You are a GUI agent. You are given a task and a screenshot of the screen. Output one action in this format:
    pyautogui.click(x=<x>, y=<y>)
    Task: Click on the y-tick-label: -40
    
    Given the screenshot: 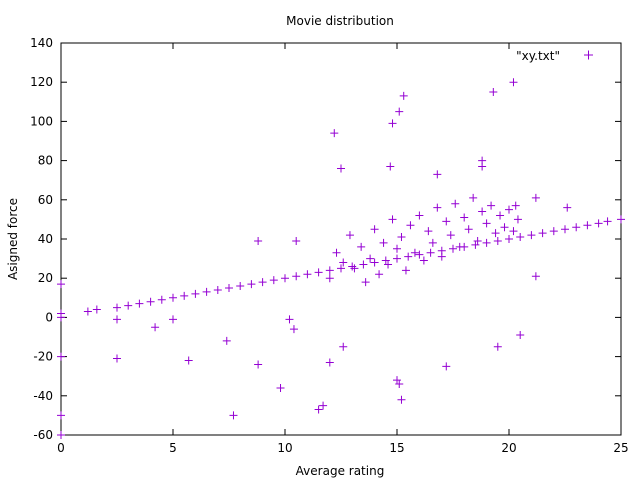 What is the action you would take?
    pyautogui.click(x=43, y=396)
    